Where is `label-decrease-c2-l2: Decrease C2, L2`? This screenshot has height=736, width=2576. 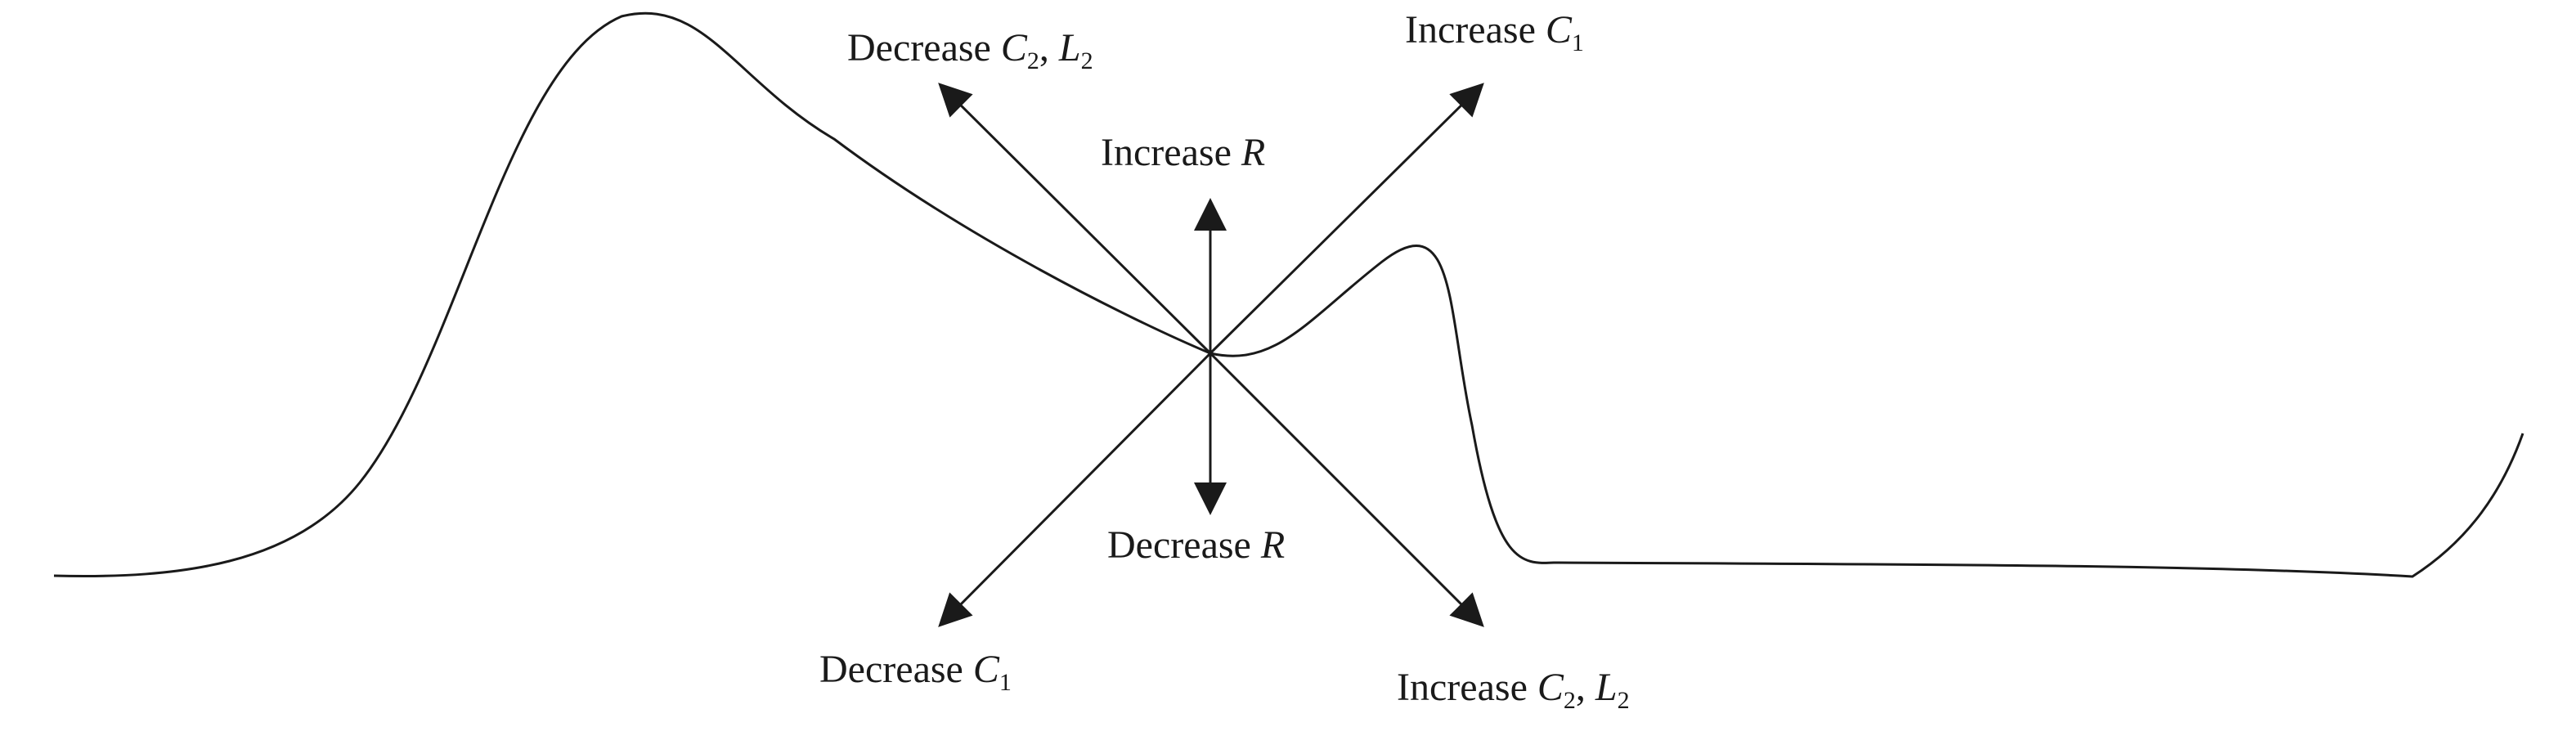
label-decrease-c2-l2: Decrease C2, L2 is located at coordinates (970, 50).